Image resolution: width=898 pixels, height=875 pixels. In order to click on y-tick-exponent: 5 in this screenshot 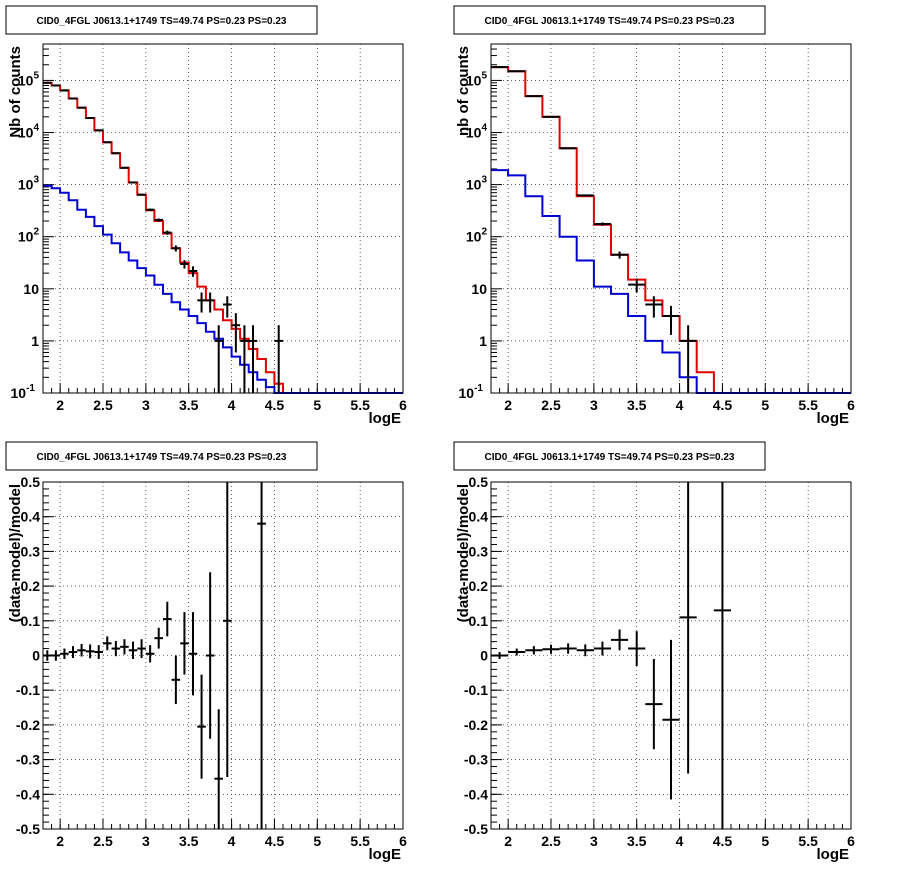, I will do `click(36, 75)`.